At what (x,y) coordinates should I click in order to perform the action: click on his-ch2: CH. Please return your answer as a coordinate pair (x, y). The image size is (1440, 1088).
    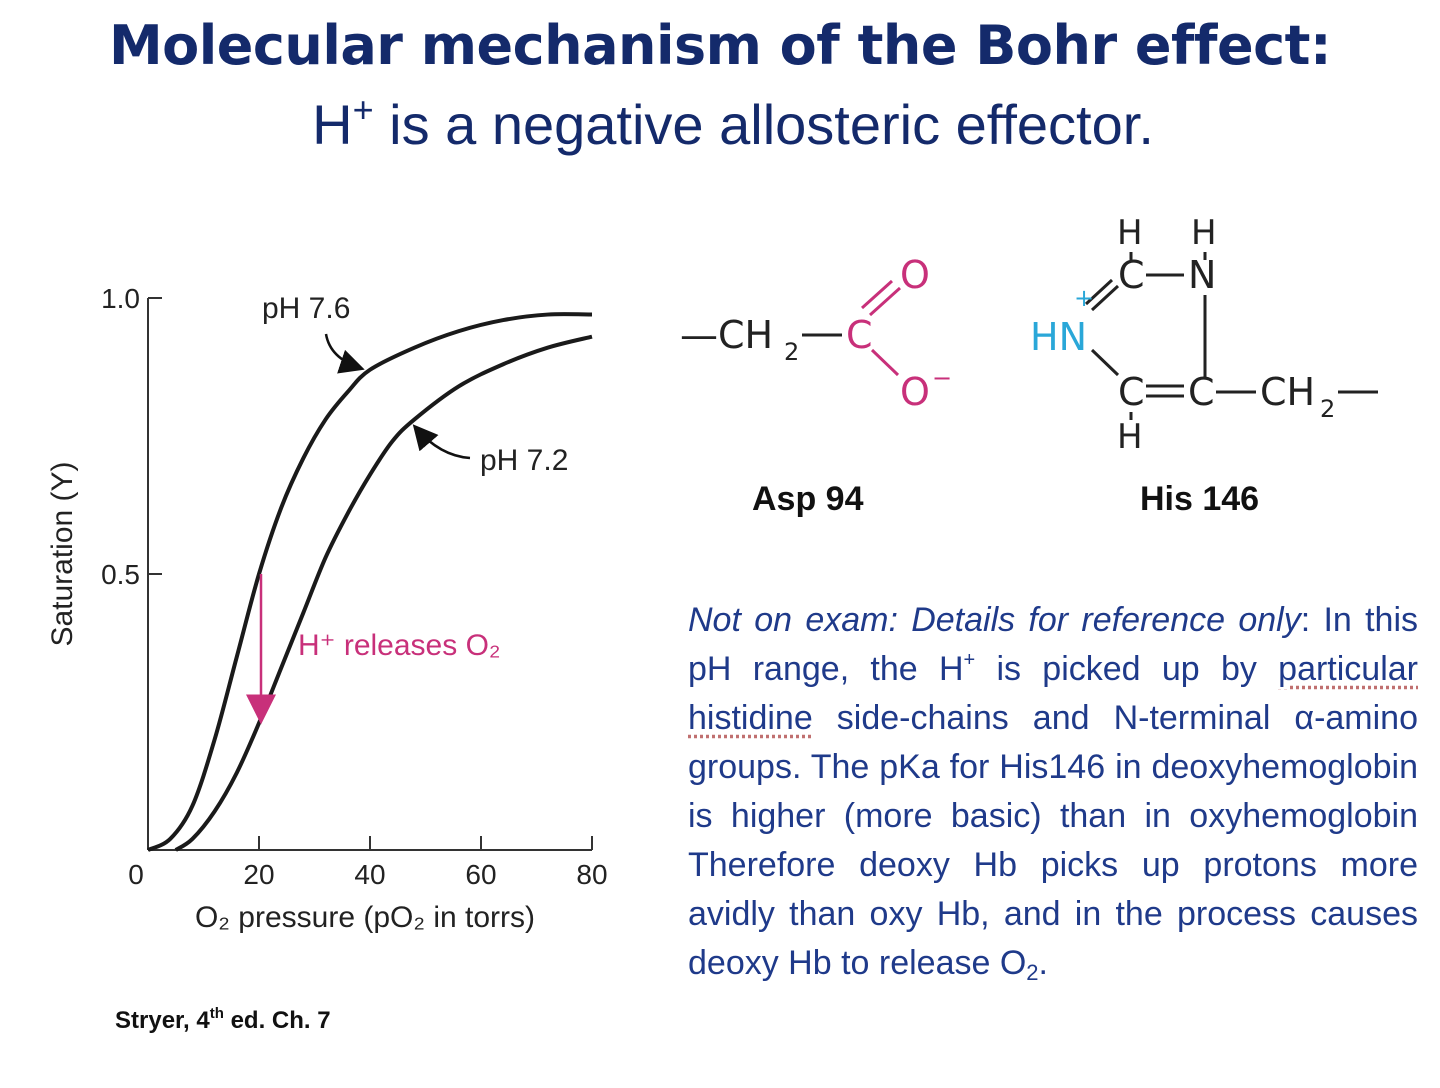
    Looking at the image, I should click on (1287, 392).